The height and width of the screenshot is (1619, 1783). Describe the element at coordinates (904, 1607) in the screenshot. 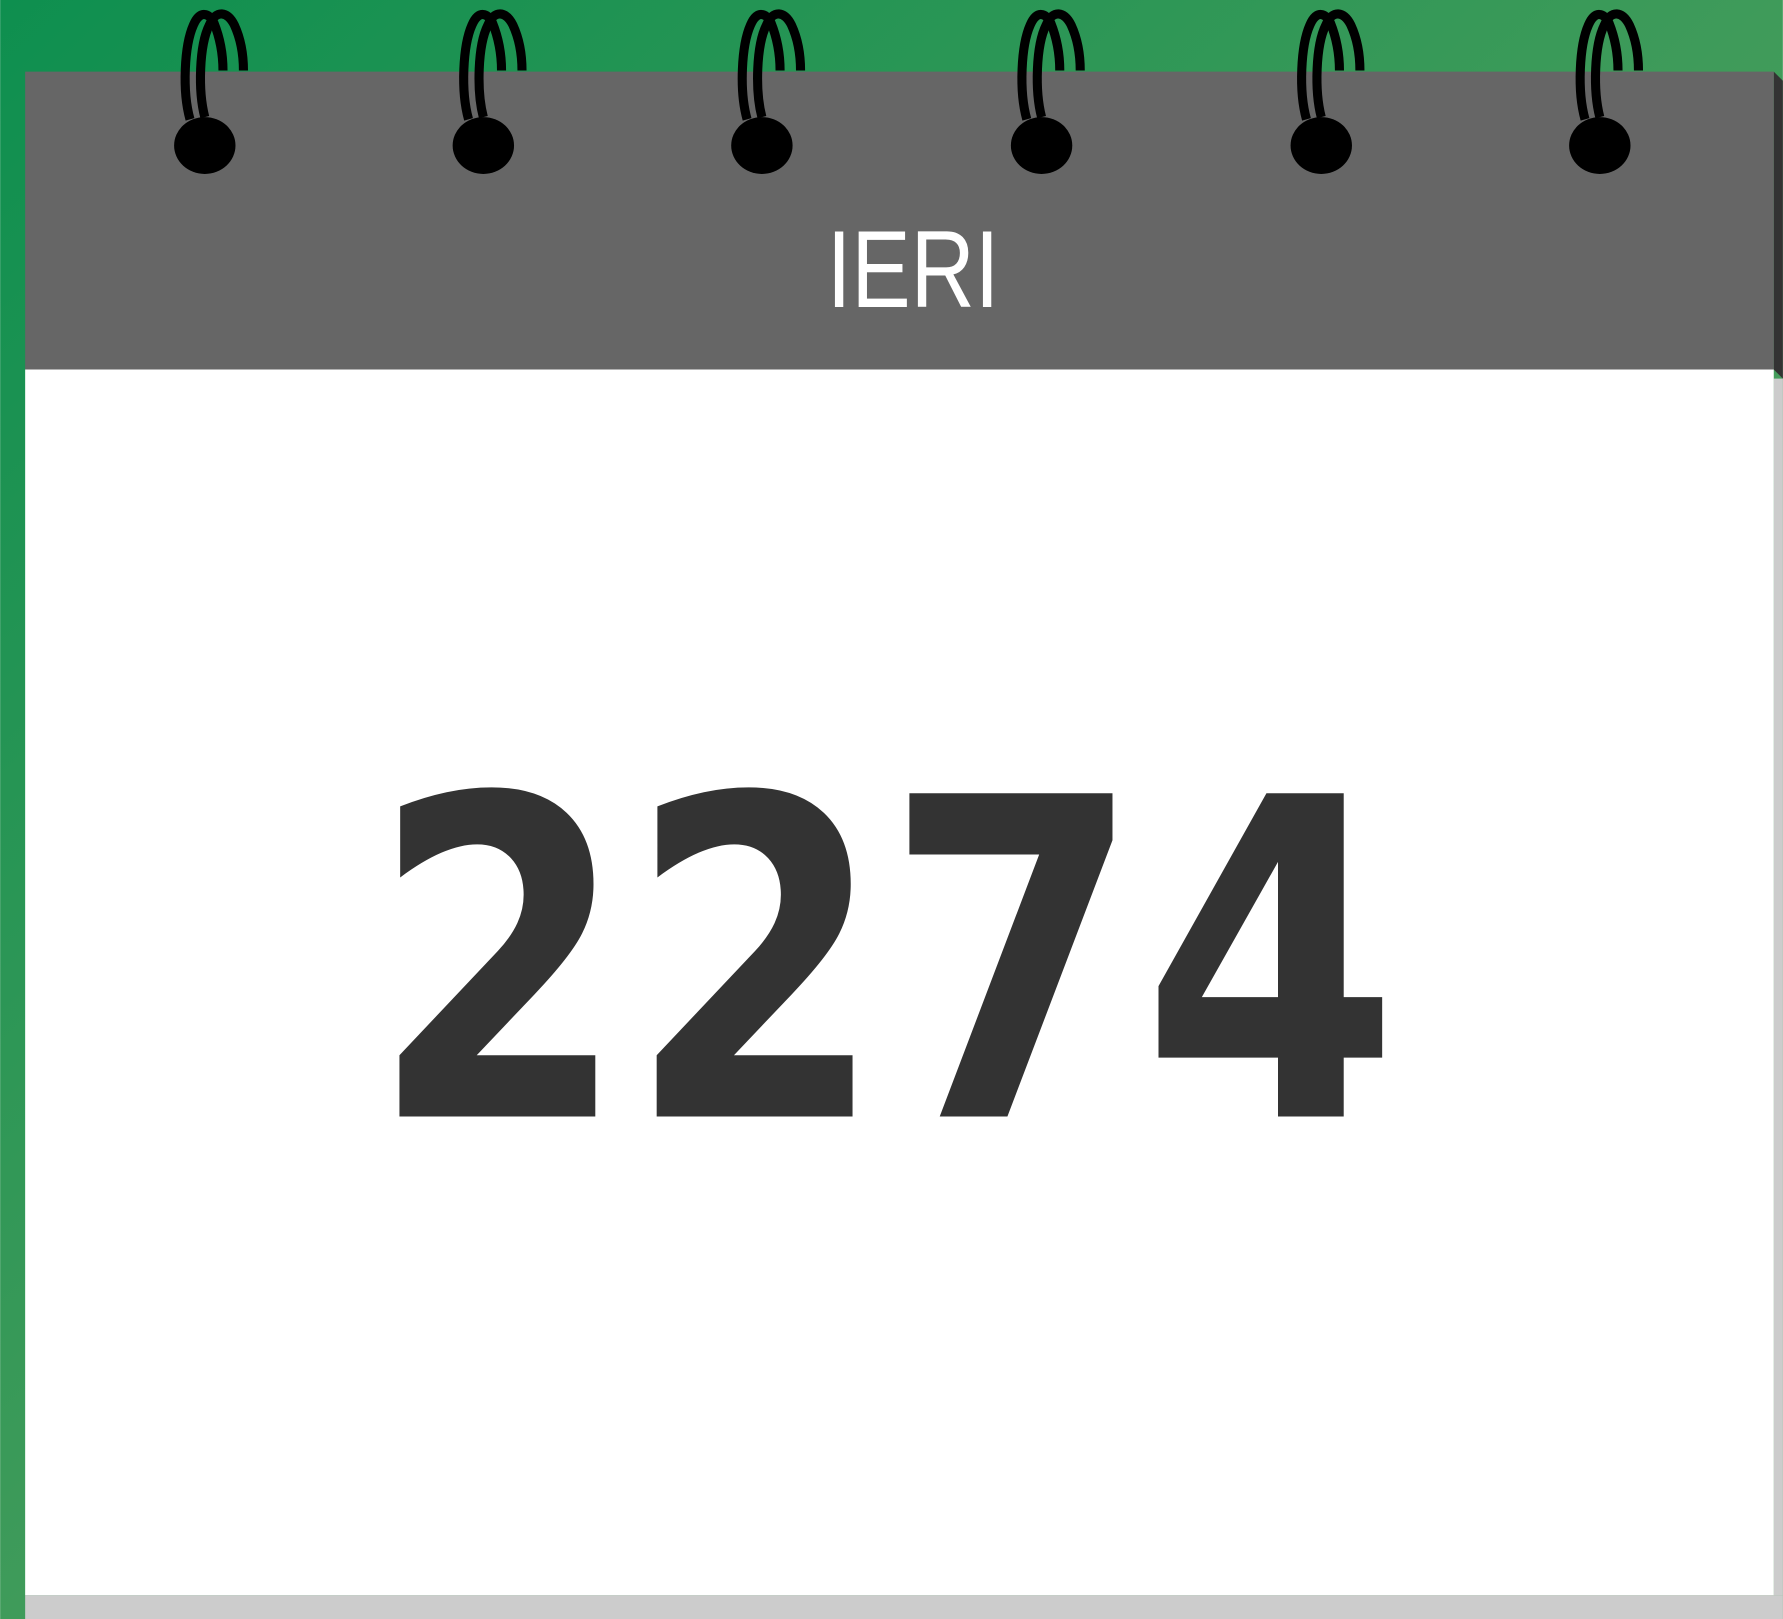

I see `page-shadow` at that location.